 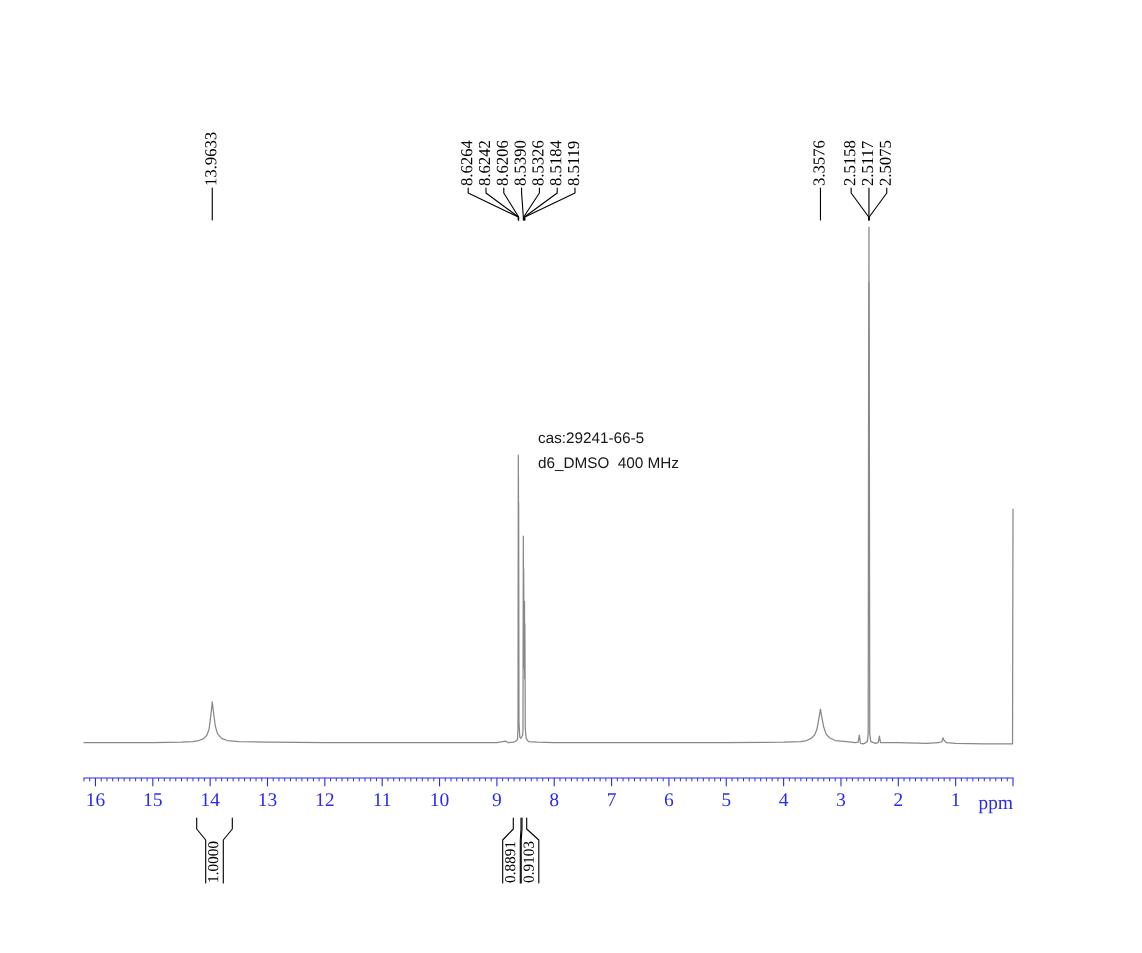 I want to click on annotation: 8.6242, so click(x=484, y=163).